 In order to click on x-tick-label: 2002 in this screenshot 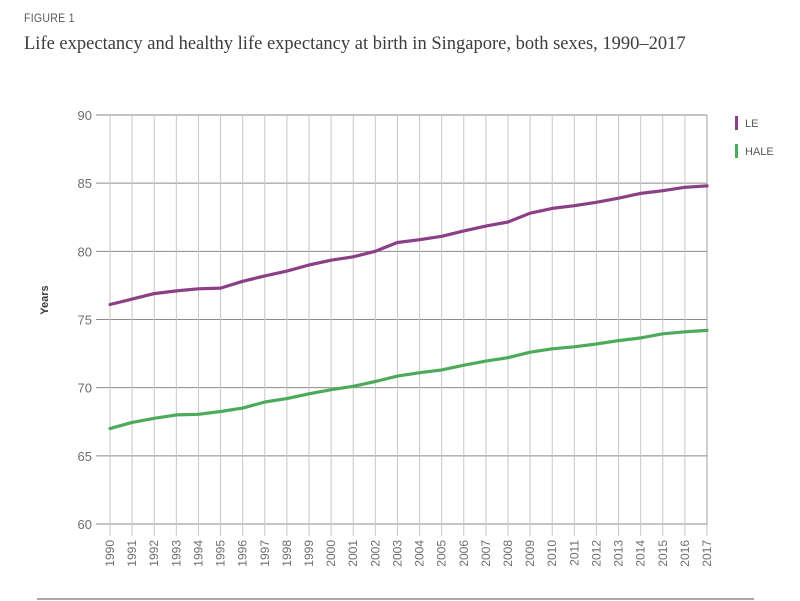, I will do `click(375, 553)`.